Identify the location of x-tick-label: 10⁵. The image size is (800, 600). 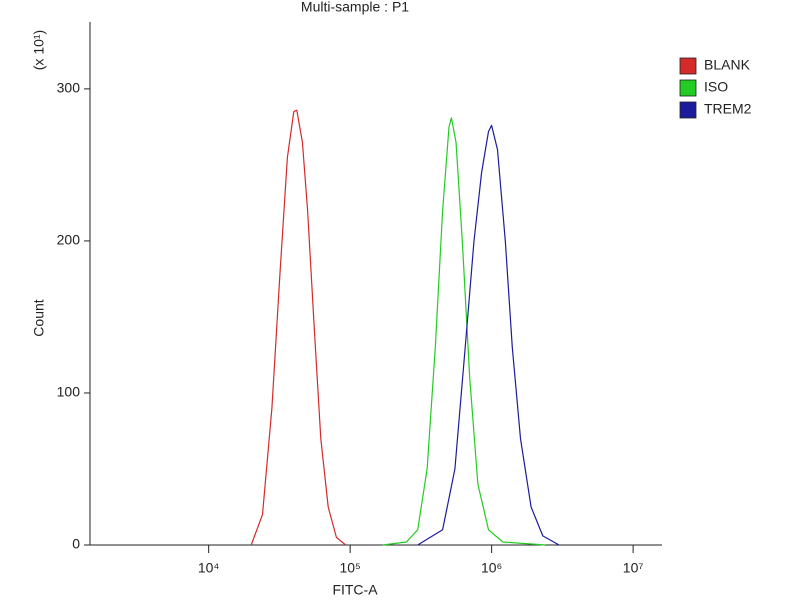
(349, 568).